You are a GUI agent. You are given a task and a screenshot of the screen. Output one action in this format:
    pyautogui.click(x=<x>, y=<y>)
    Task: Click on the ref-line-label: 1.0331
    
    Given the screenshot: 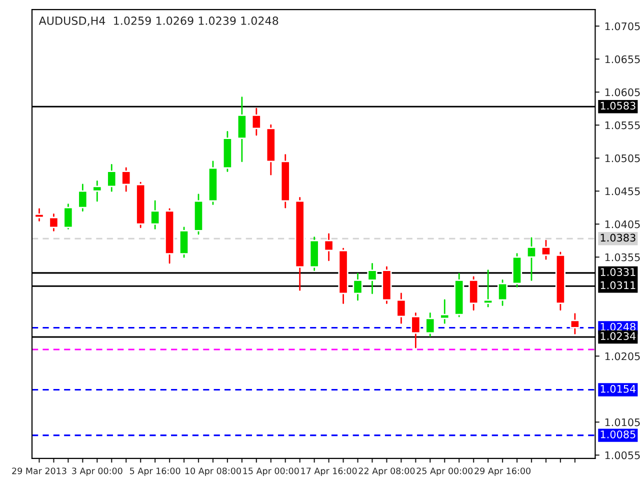 What is the action you would take?
    pyautogui.click(x=618, y=272)
    